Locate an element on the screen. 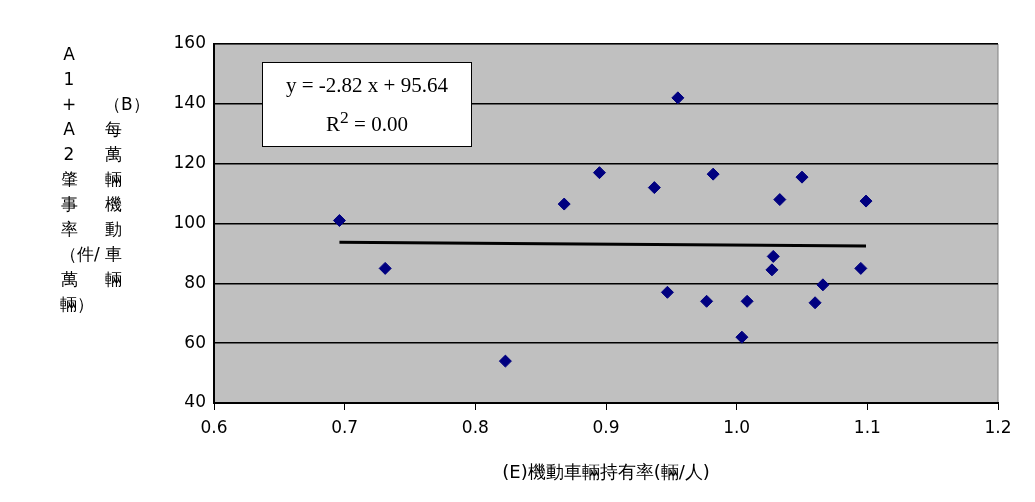 The height and width of the screenshot is (502, 1035). y-tick-label: 40 is located at coordinates (195, 401).